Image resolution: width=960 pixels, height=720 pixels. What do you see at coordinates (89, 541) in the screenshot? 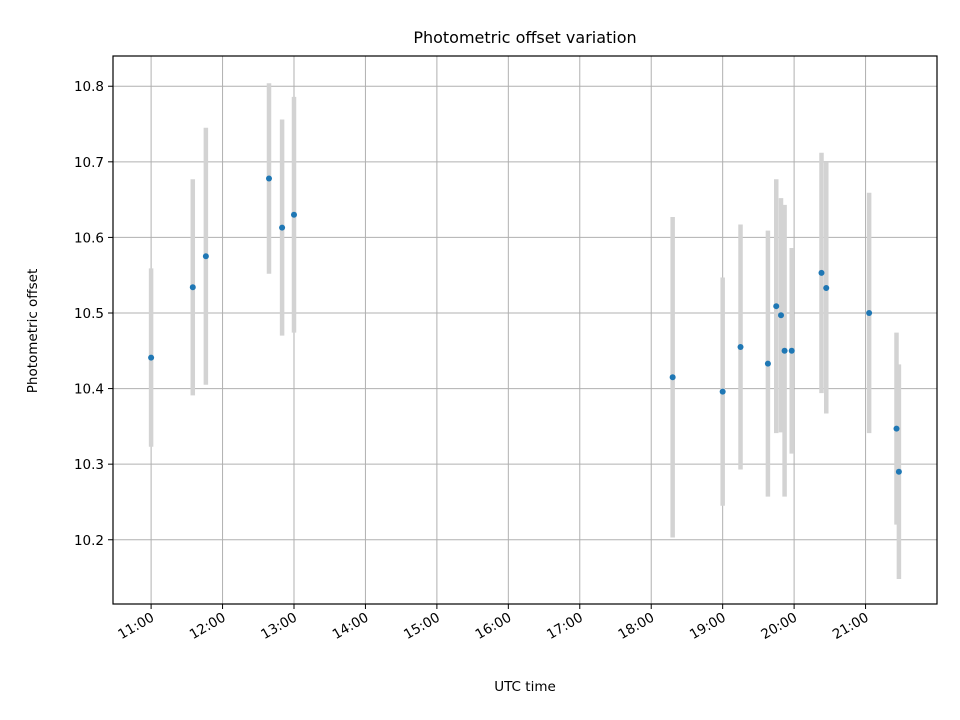
I see `y-tick-label: 10.2` at bounding box center [89, 541].